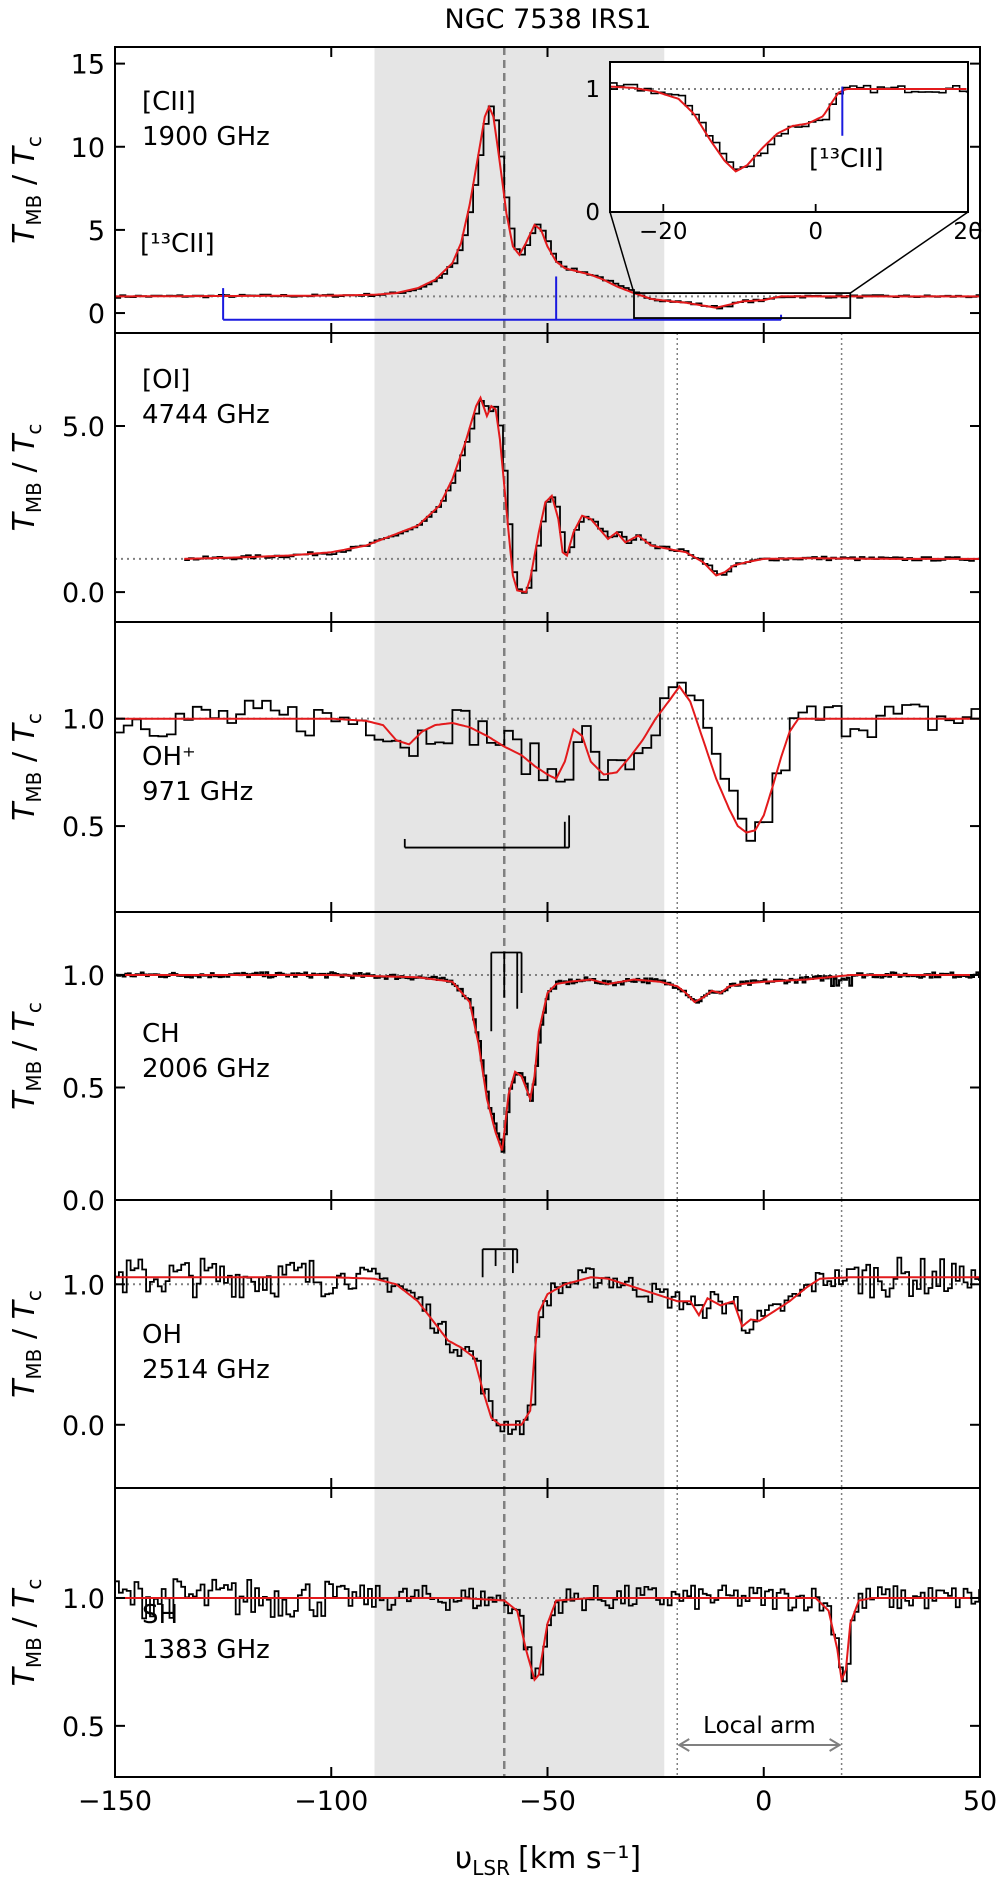 Image resolution: width=1000 pixels, height=1888 pixels. What do you see at coordinates (96, 314) in the screenshot?
I see `y-tick-label: 0` at bounding box center [96, 314].